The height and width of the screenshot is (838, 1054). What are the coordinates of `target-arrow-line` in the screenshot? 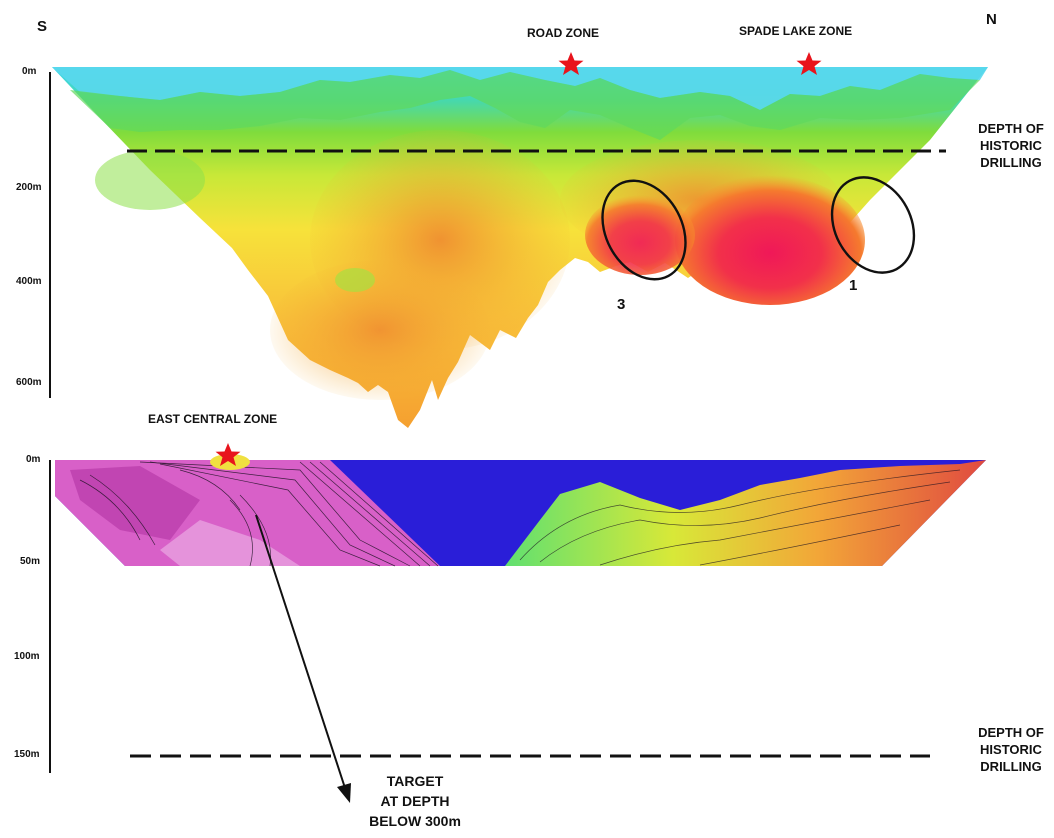 It's located at (300, 651).